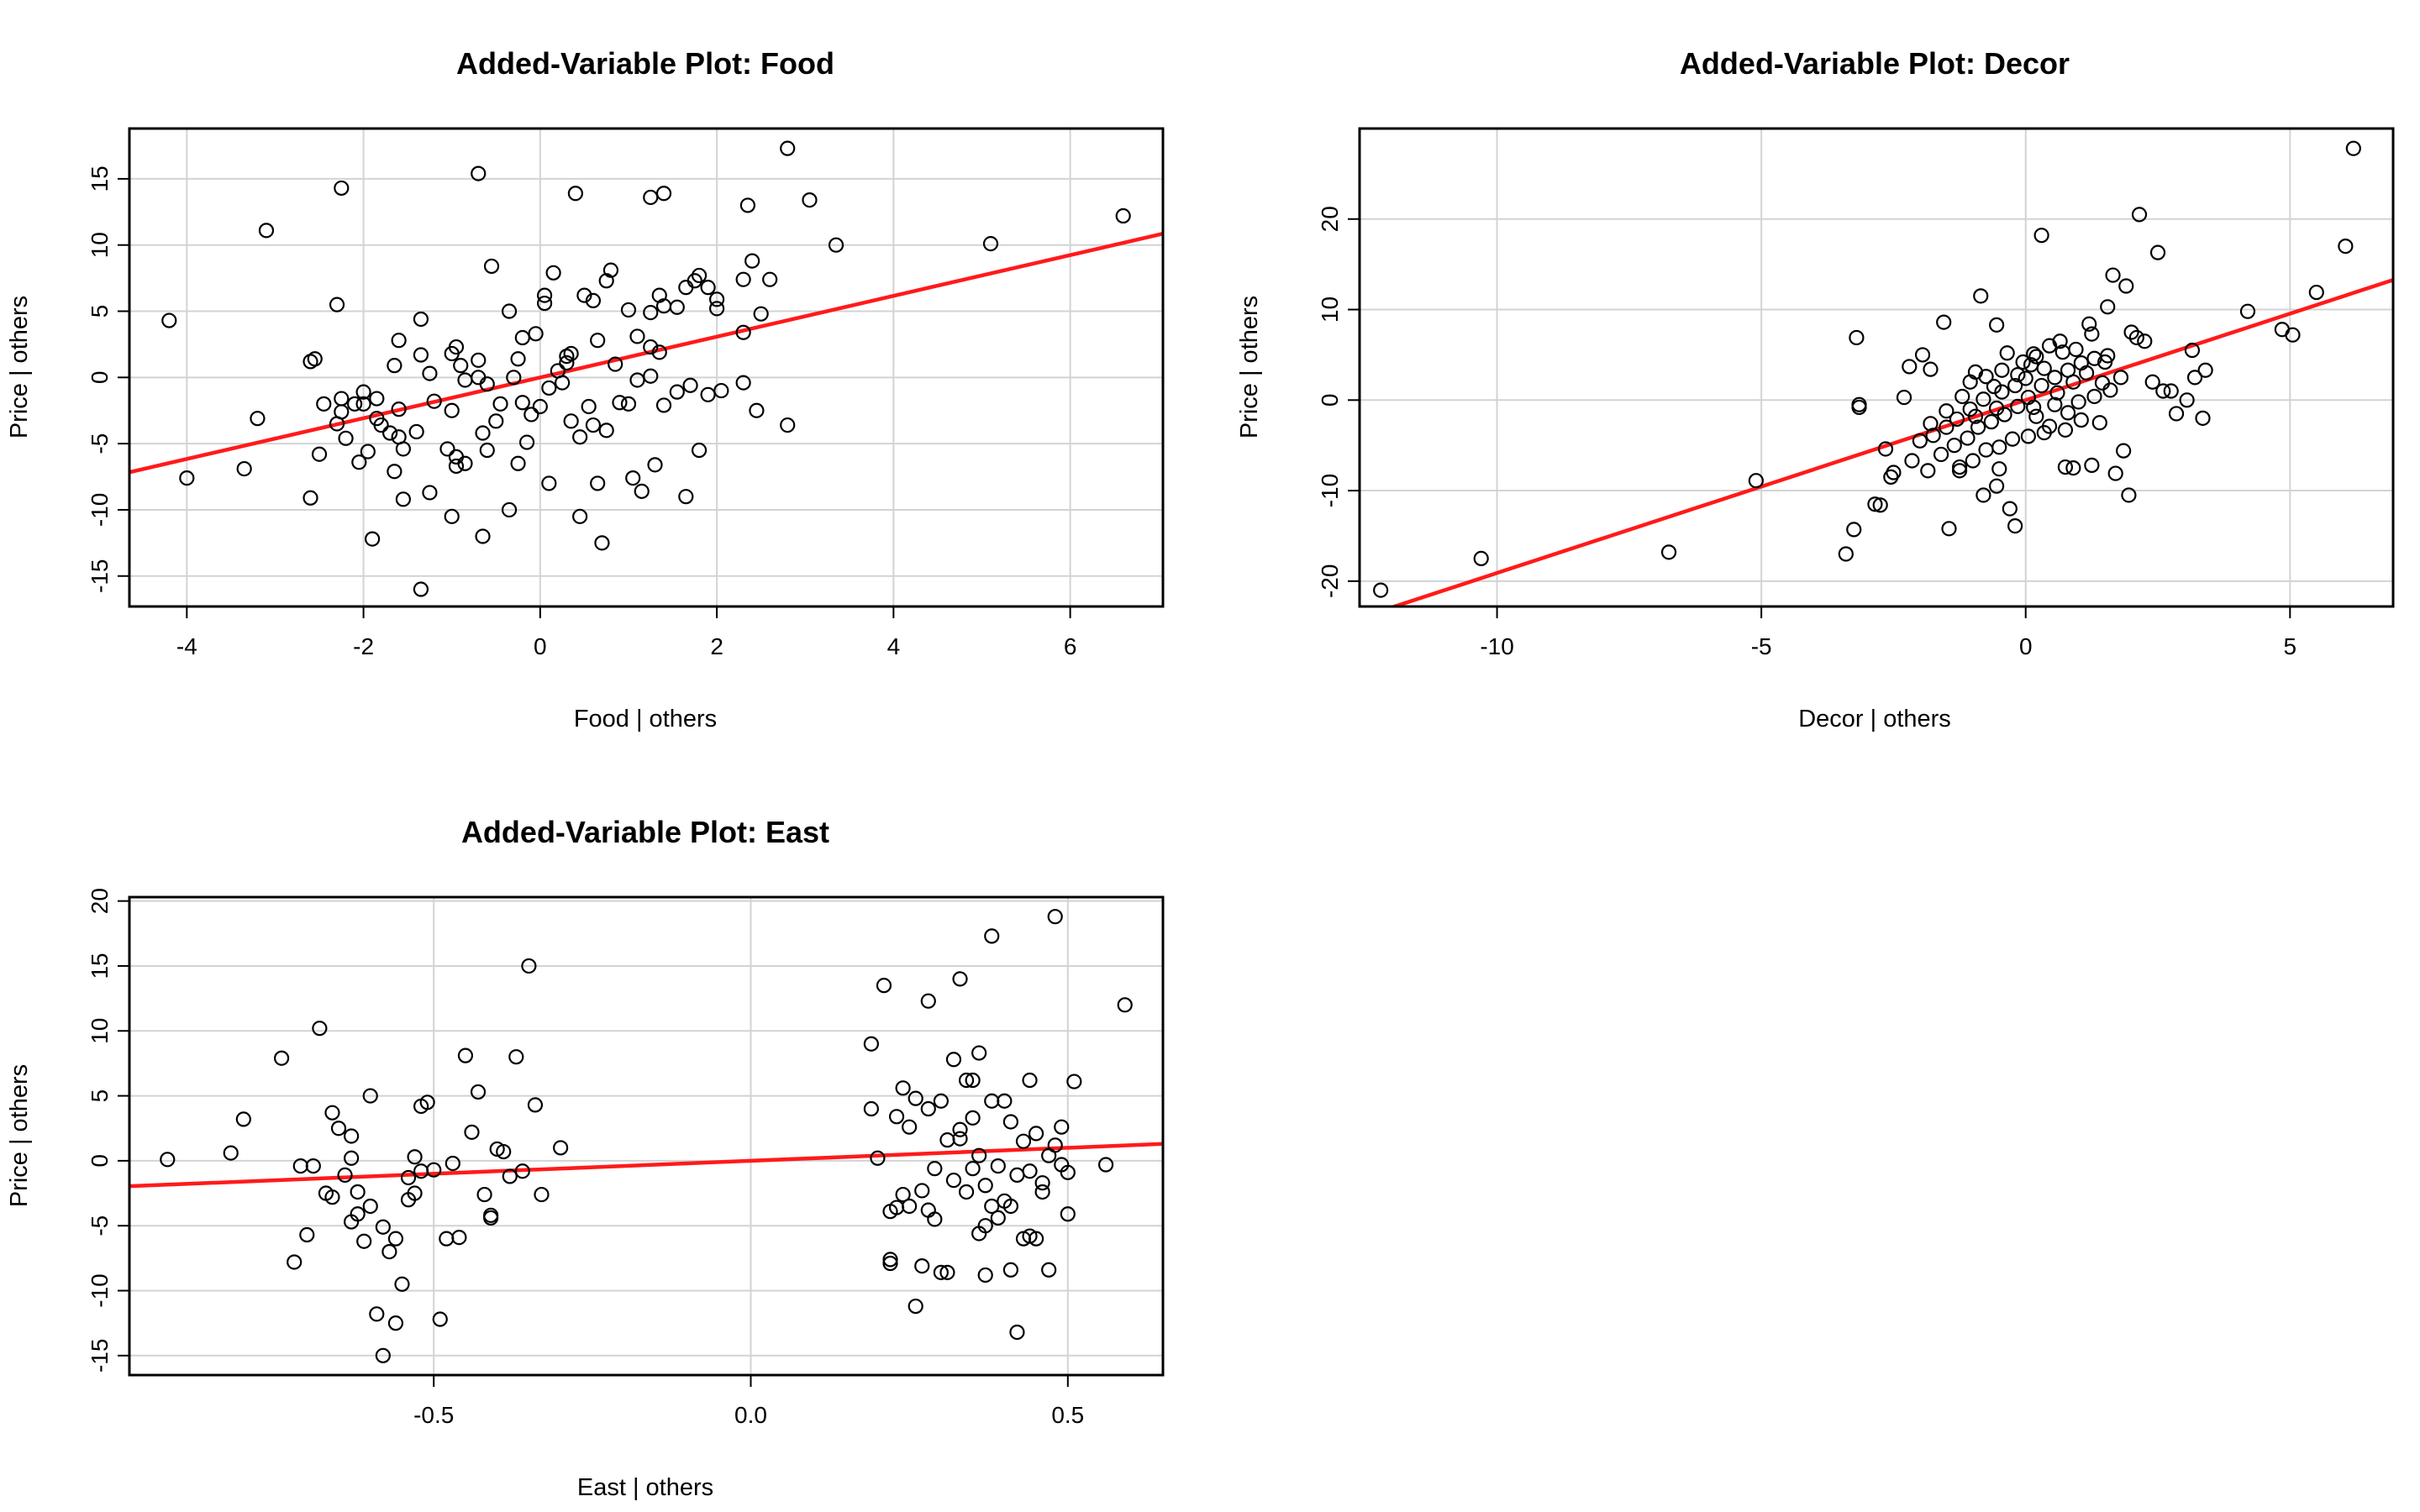 Image resolution: width=2420 pixels, height=1512 pixels. Describe the element at coordinates (434, 1415) in the screenshot. I see `x-tick-label: -0.5` at that location.